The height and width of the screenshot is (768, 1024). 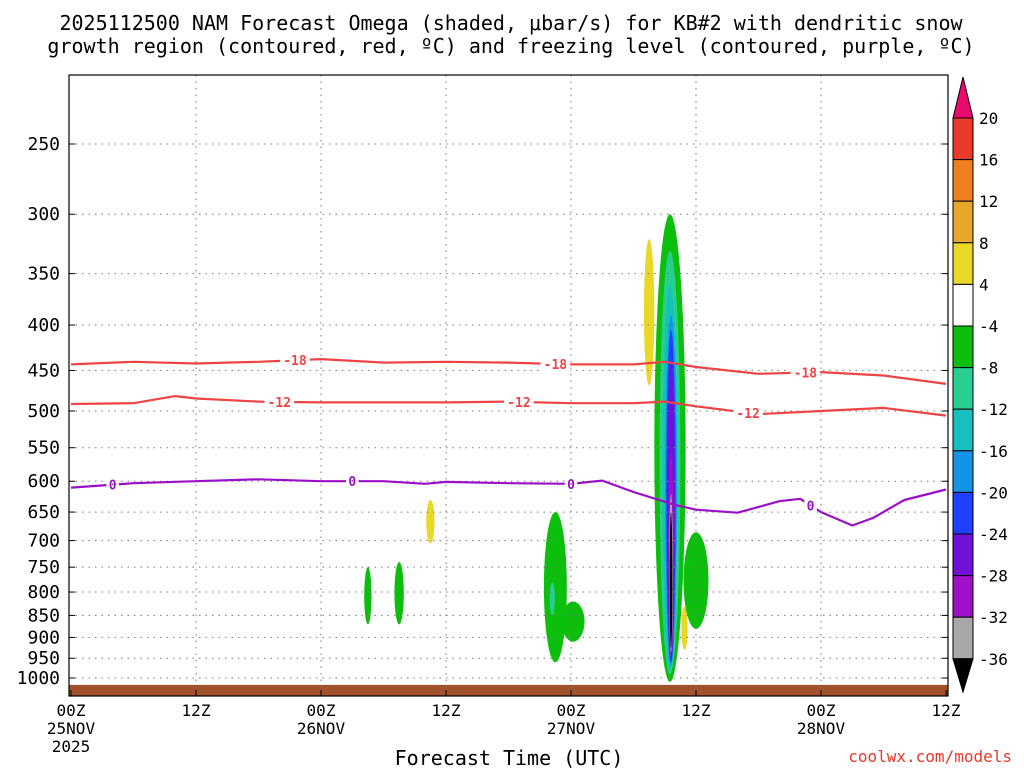 I want to click on x-tick-year-0: 2025, so click(x=71, y=746).